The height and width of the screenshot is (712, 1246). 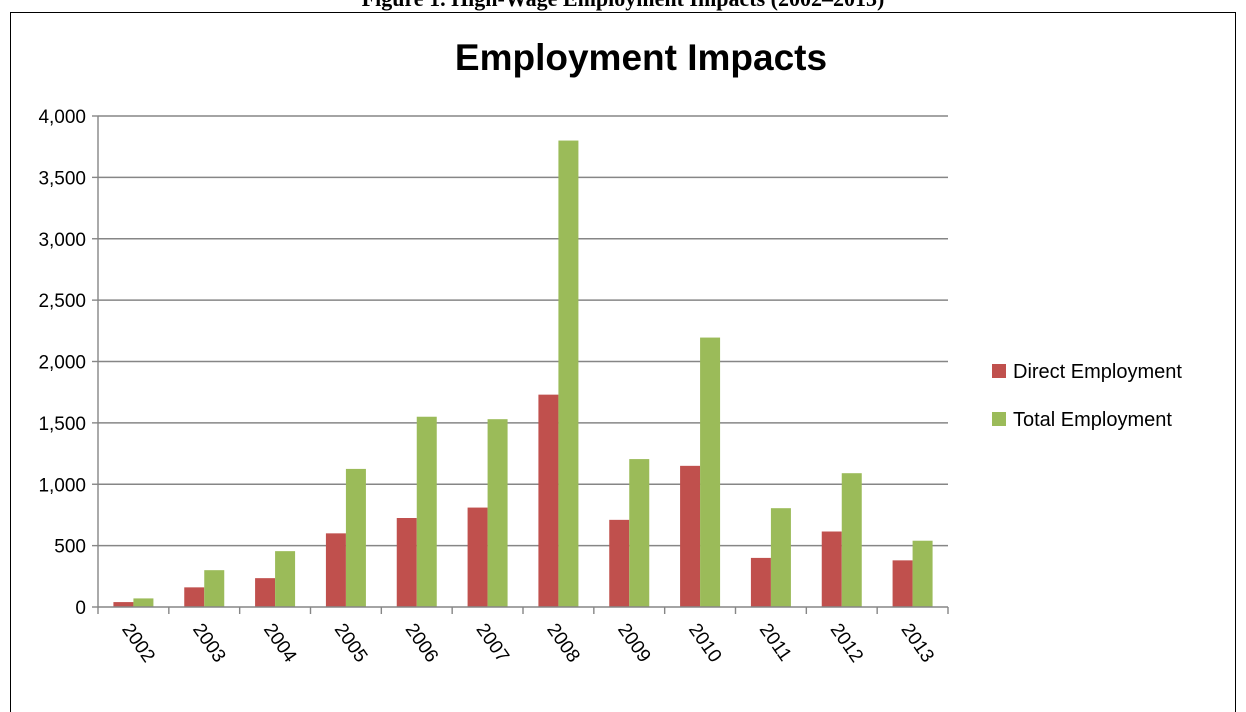 I want to click on bar-direct-employment-2009, so click(x=619, y=563).